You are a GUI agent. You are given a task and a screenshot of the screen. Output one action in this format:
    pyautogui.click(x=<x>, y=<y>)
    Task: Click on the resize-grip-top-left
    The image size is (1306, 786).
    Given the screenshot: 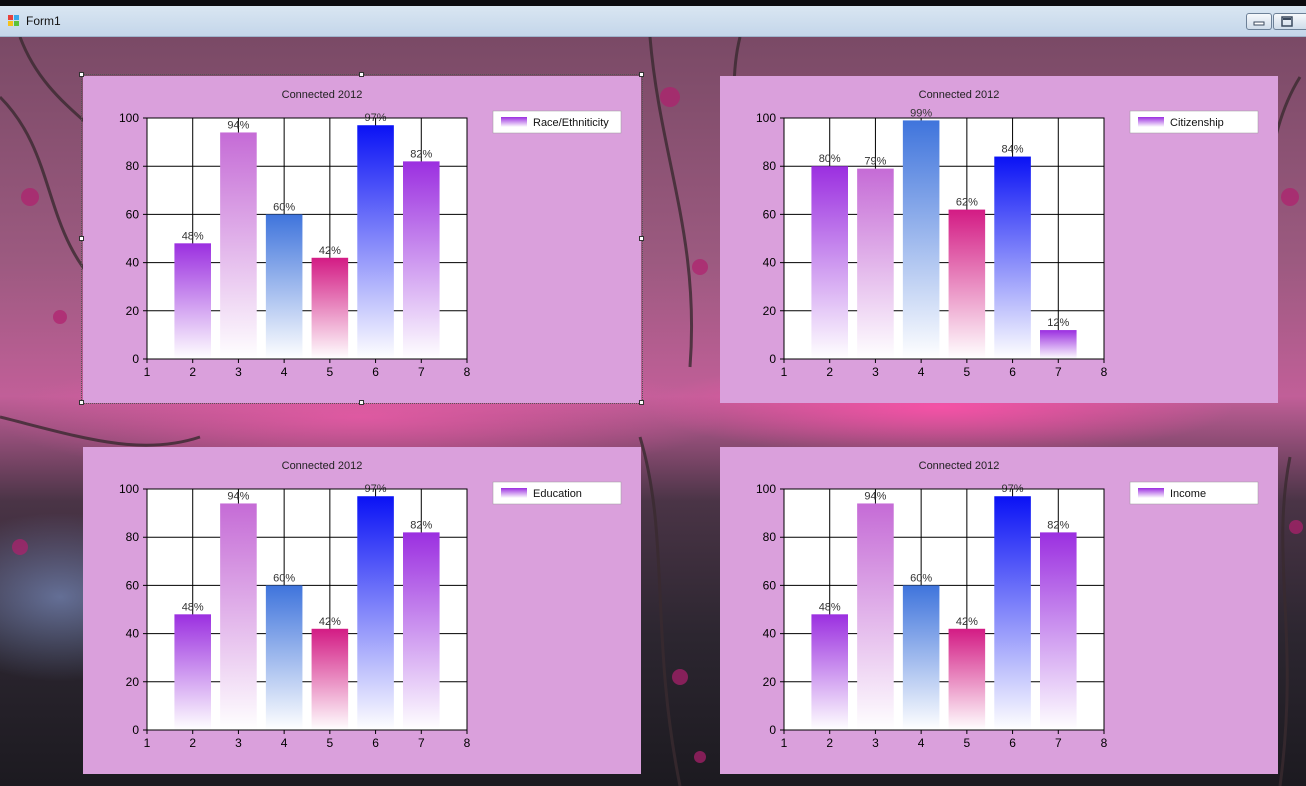 What is the action you would take?
    pyautogui.click(x=81, y=74)
    